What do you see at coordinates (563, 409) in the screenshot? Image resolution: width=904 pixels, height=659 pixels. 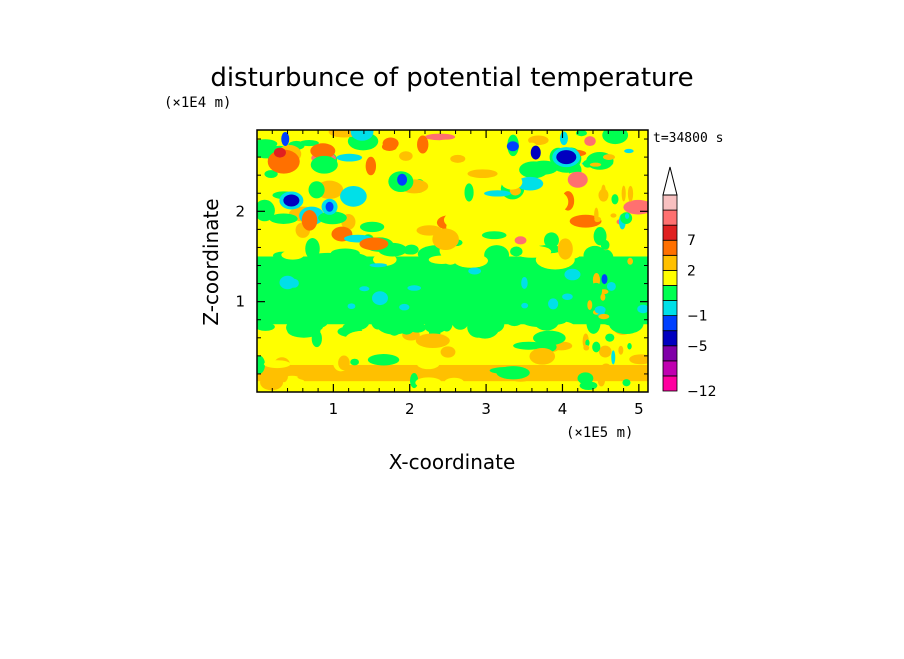 I see `x-tick-label: 4` at bounding box center [563, 409].